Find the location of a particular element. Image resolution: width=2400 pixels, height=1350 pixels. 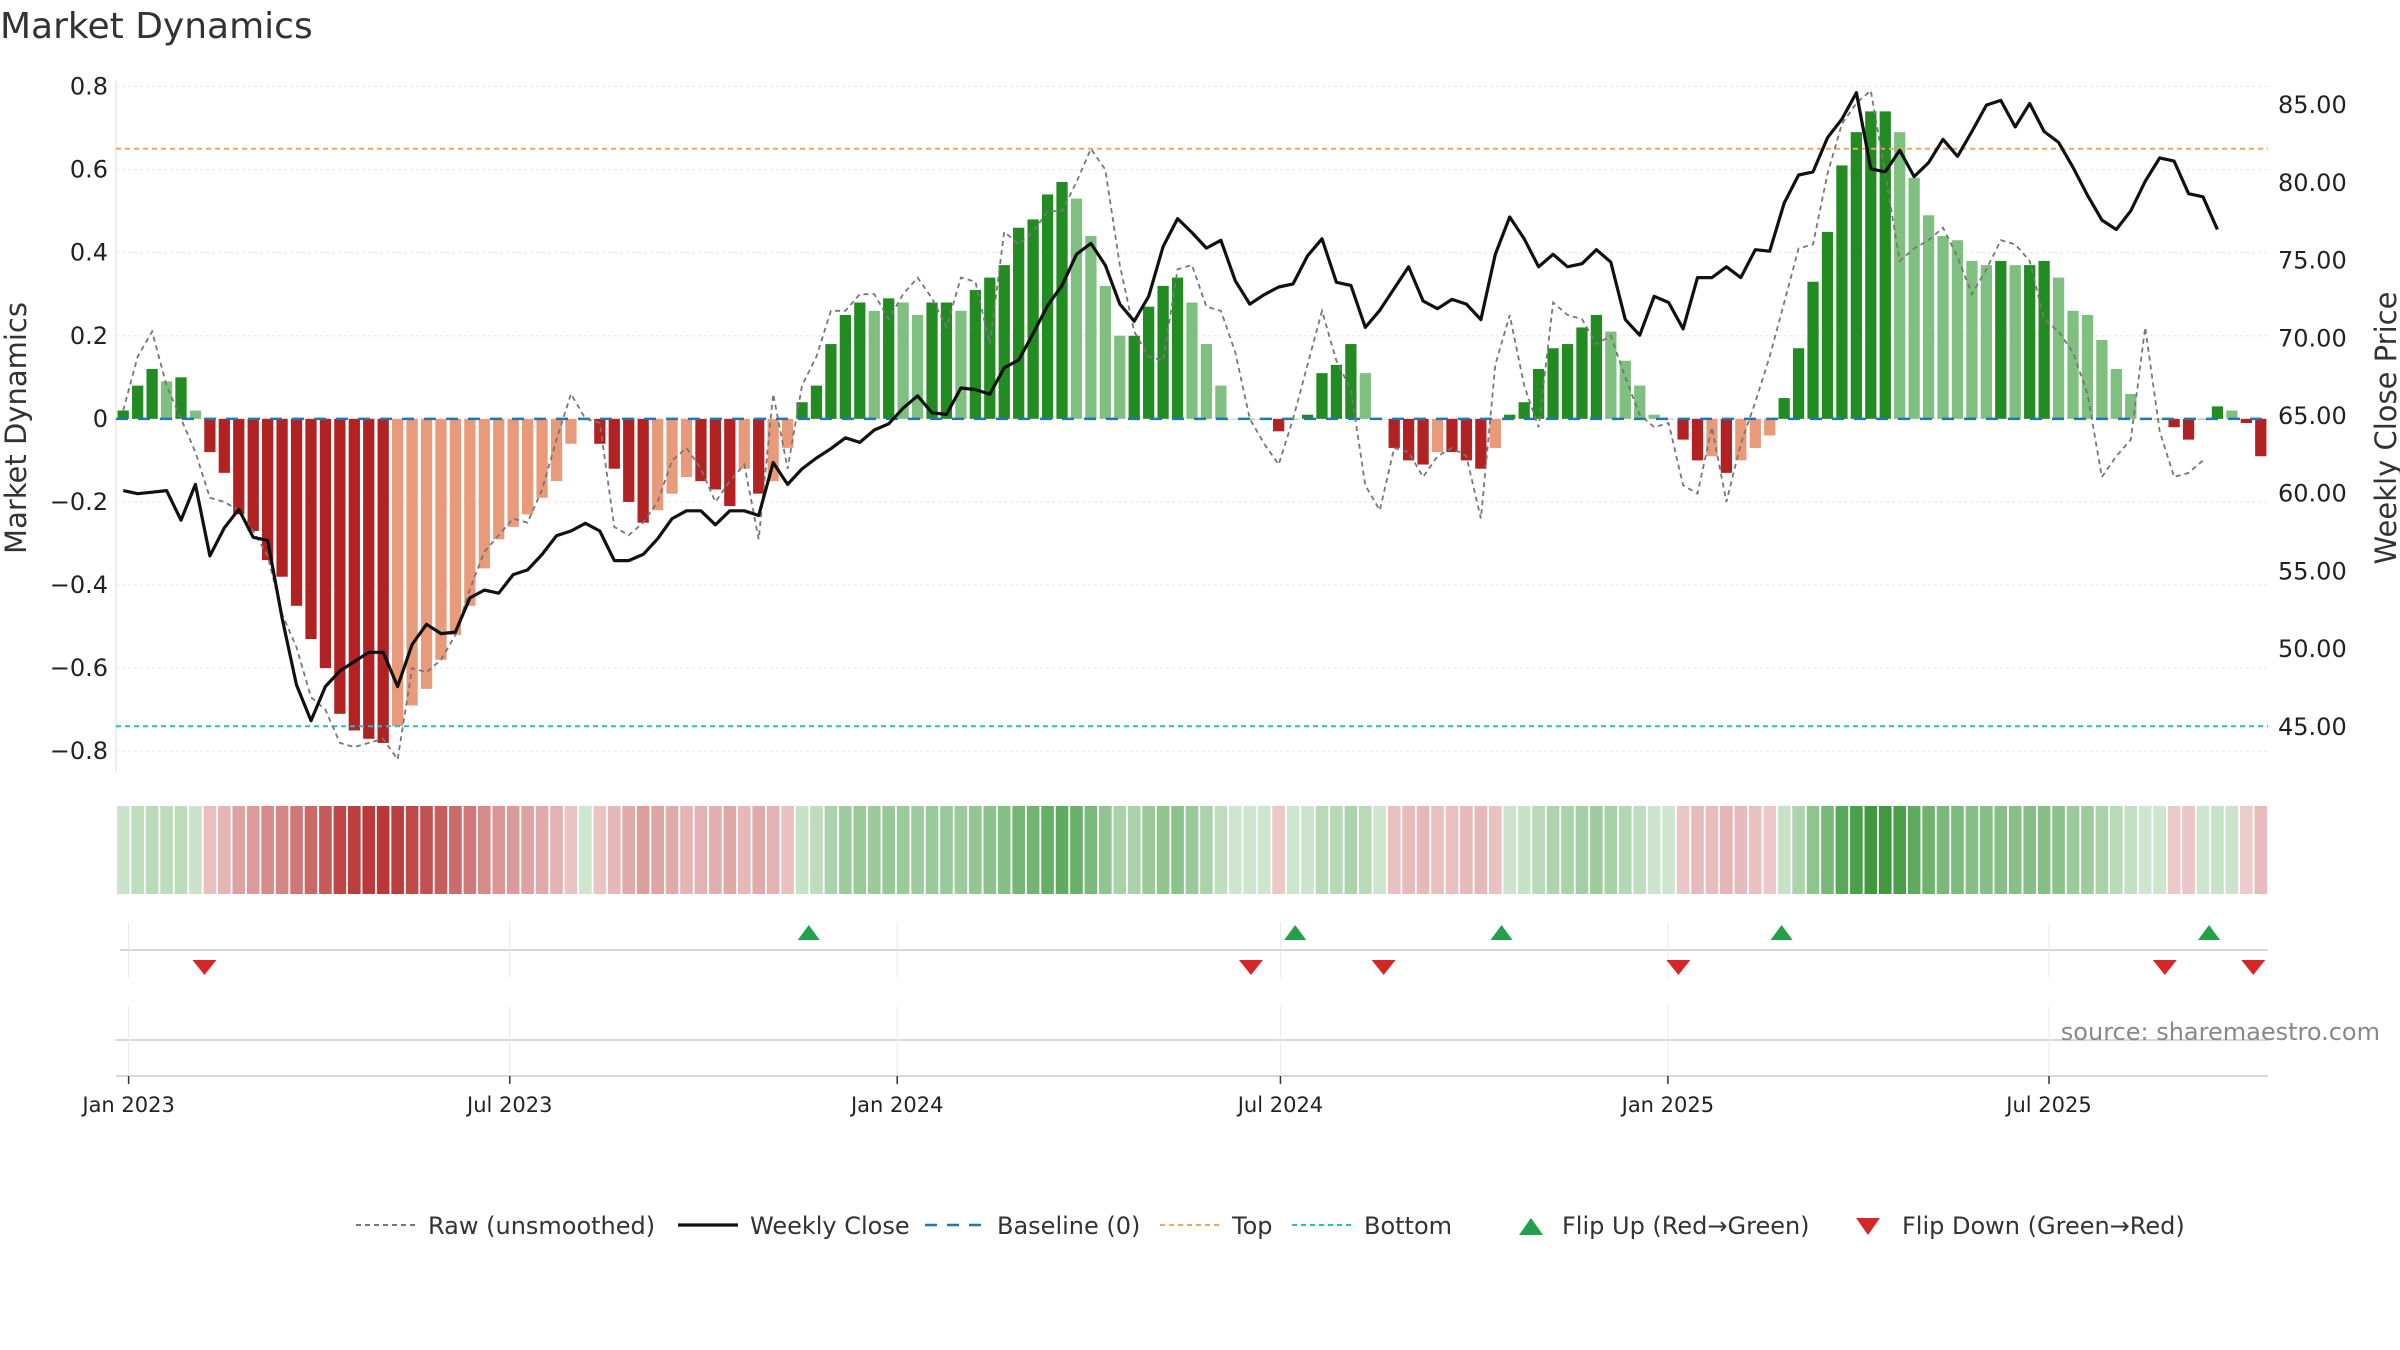

date-tick-label: Jul 2024 is located at coordinates (1279, 1105).